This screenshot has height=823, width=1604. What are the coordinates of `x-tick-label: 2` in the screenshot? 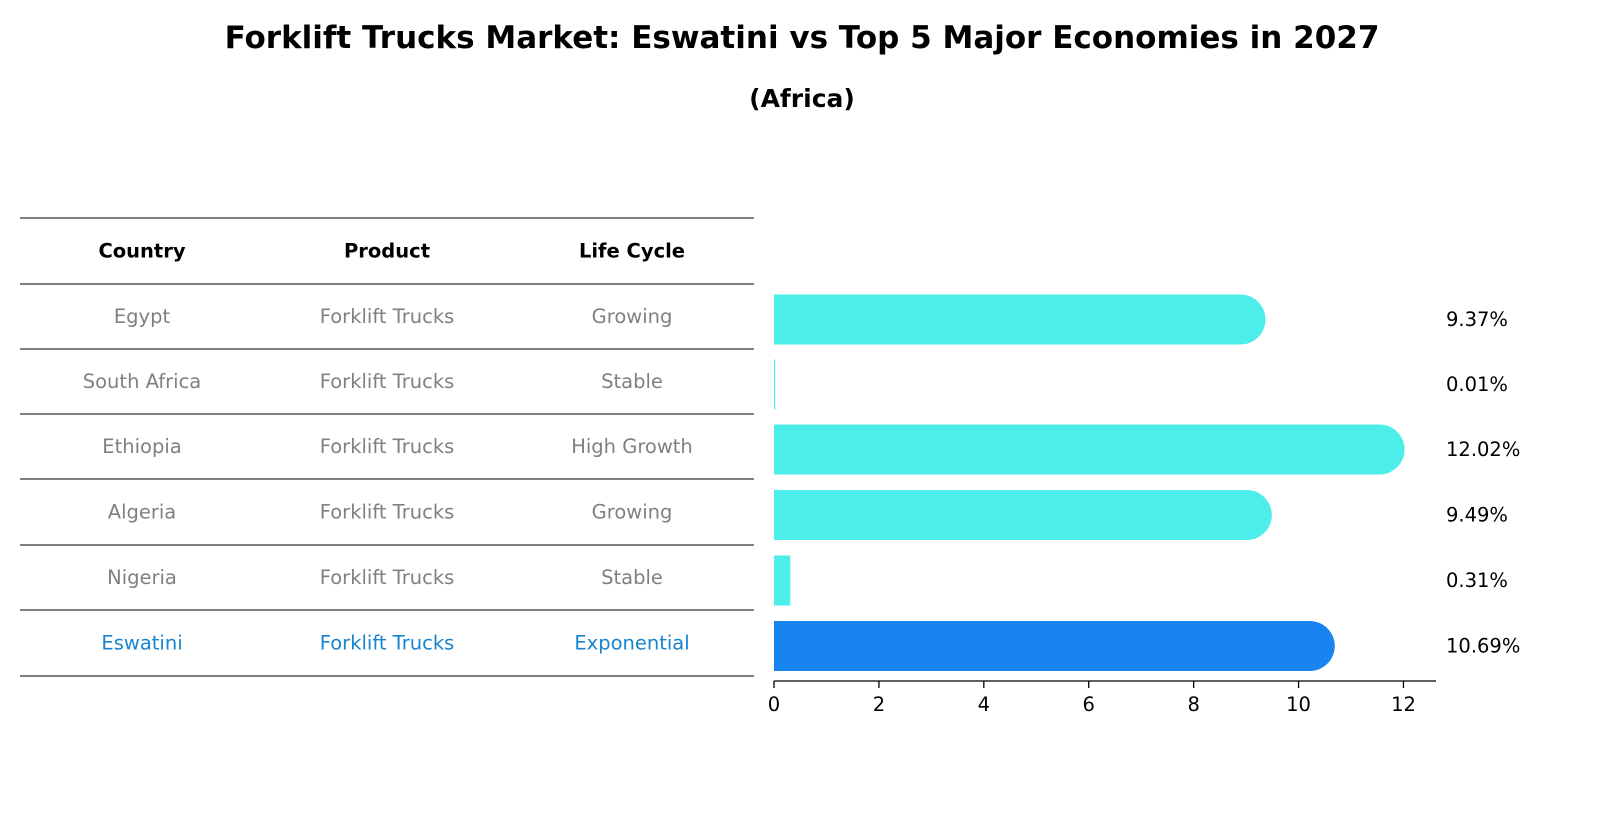 It's located at (879, 704).